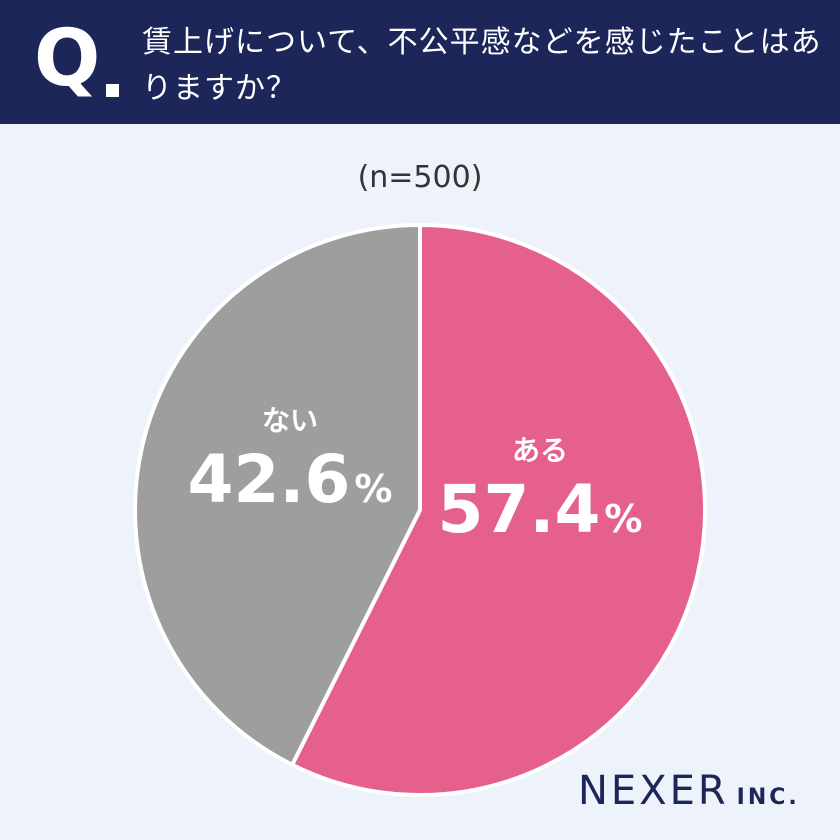 The image size is (840, 840). What do you see at coordinates (540, 509) in the screenshot?
I see `slice-value-yes: 57.4%` at bounding box center [540, 509].